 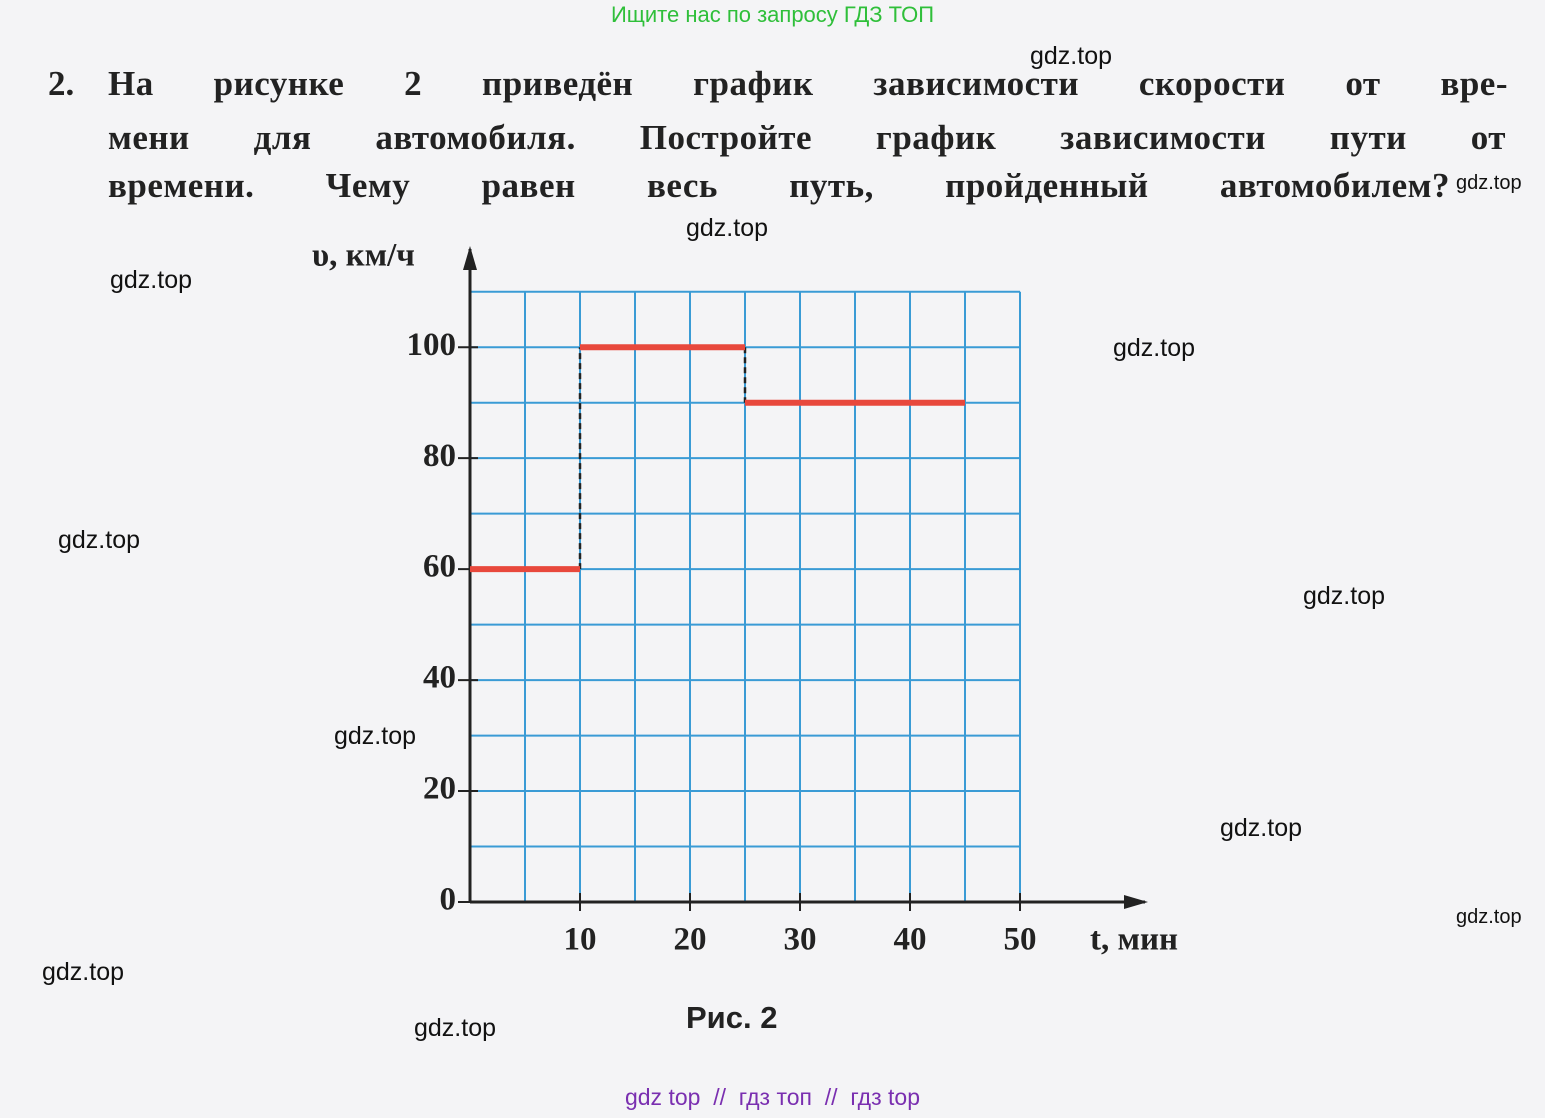 What do you see at coordinates (439, 678) in the screenshot?
I see `y-tick-label: 40` at bounding box center [439, 678].